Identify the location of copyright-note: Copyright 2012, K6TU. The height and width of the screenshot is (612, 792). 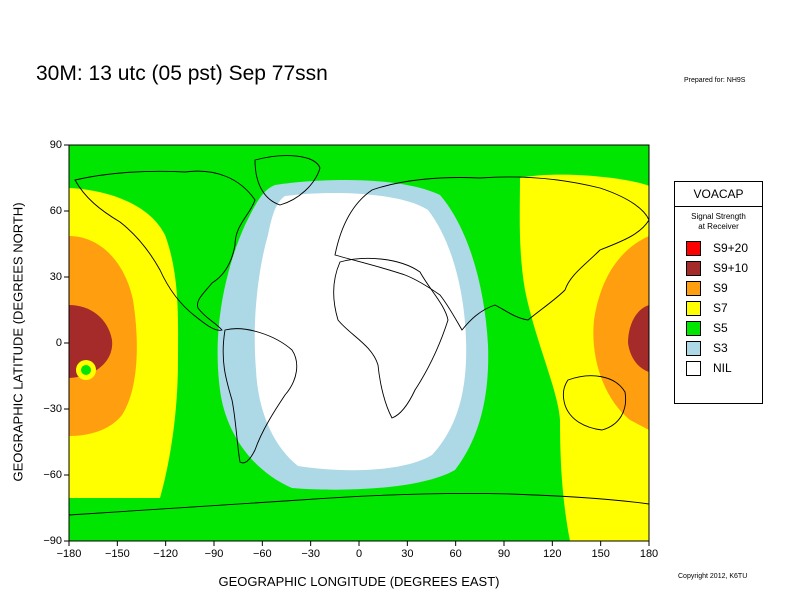
(713, 576).